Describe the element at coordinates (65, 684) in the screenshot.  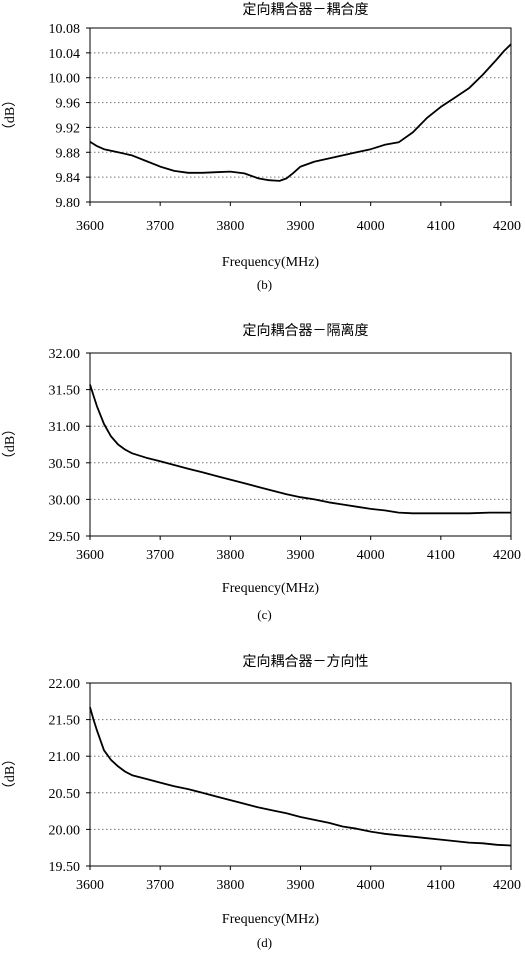
I see `y-tick-label: 22.00` at that location.